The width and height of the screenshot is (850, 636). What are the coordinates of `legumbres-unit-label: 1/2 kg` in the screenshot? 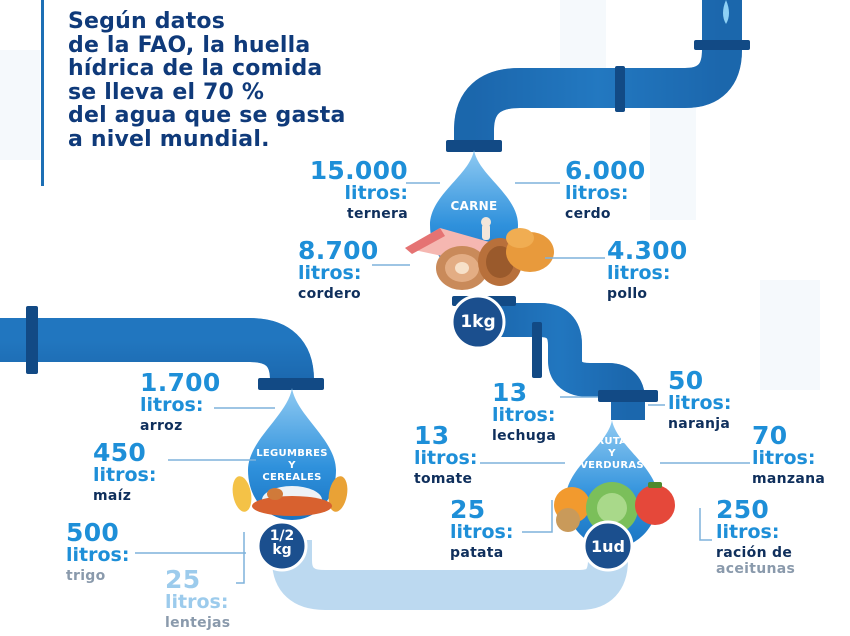 It's located at (282, 543).